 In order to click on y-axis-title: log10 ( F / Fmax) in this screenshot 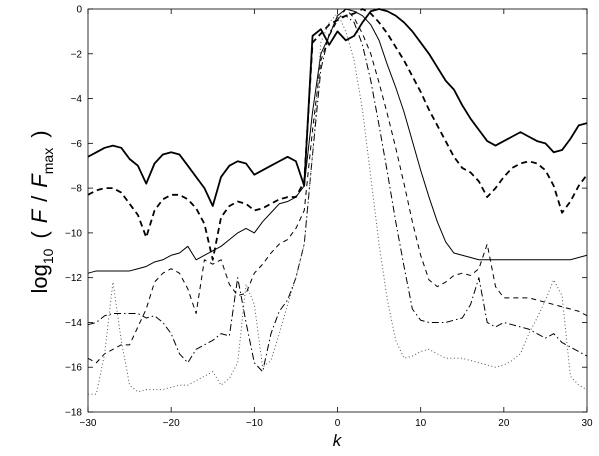, I will do `click(41, 211)`.